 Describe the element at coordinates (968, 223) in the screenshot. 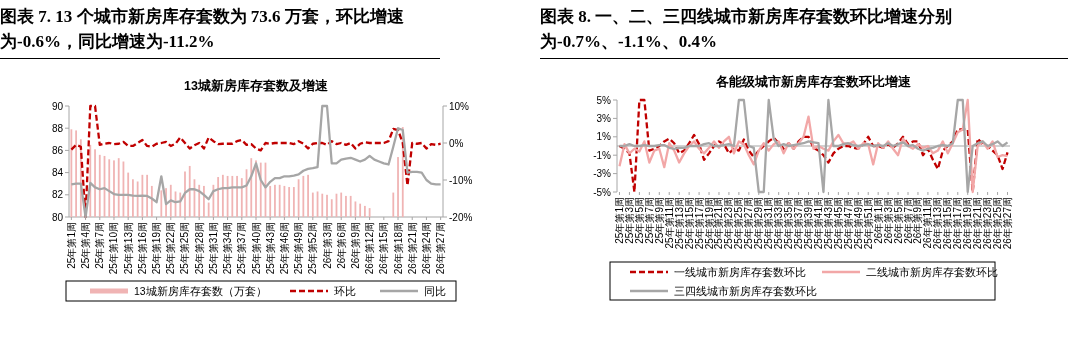

I see `x-tick-label: 26年第19周` at that location.